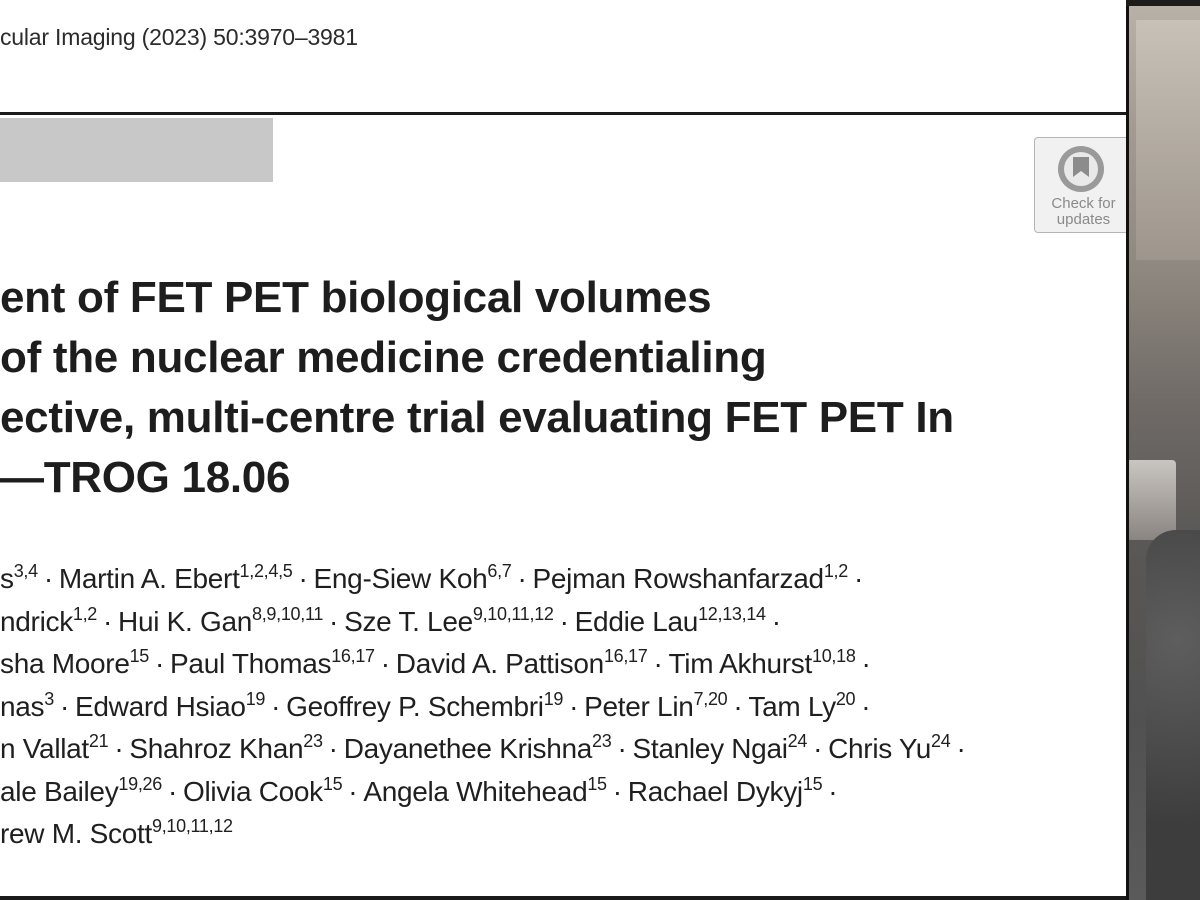  What do you see at coordinates (1151, 500) in the screenshot?
I see `photo-object` at bounding box center [1151, 500].